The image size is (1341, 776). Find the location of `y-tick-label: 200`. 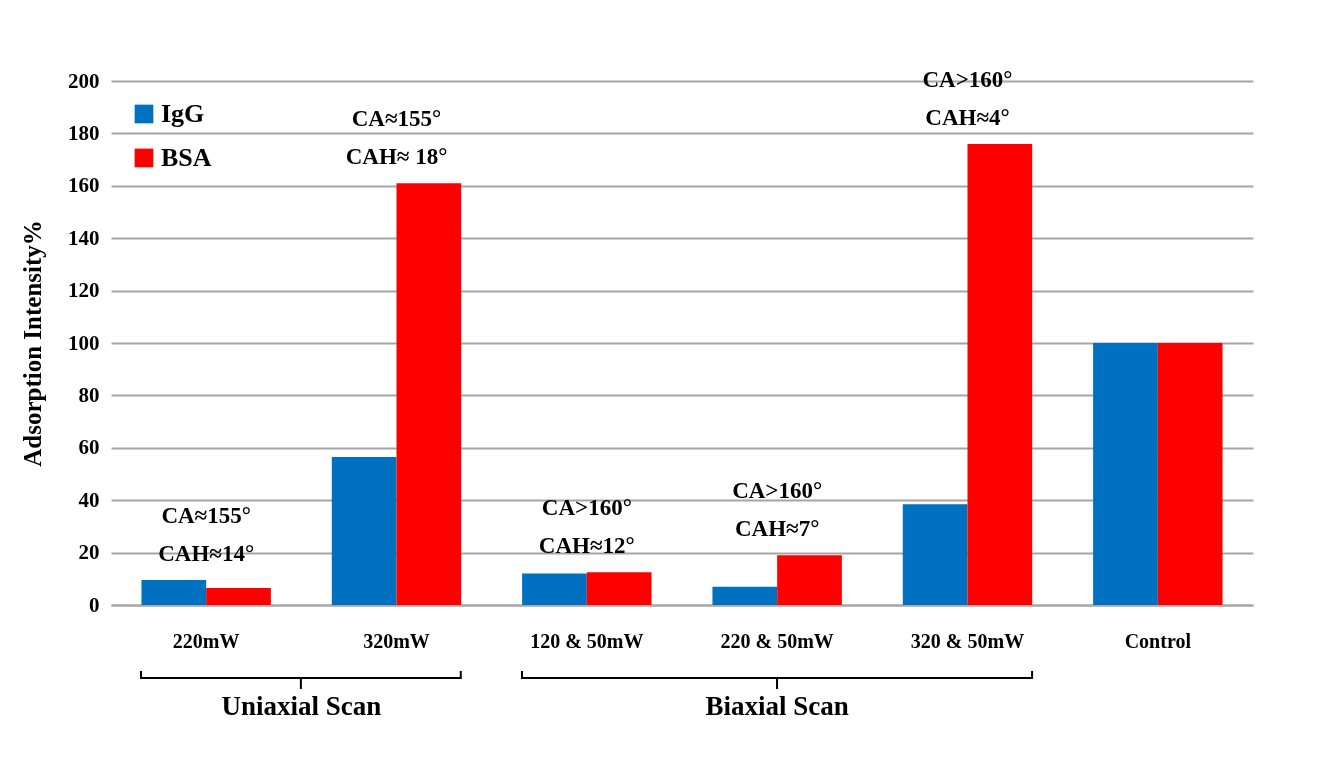

y-tick-label: 200 is located at coordinates (84, 80).